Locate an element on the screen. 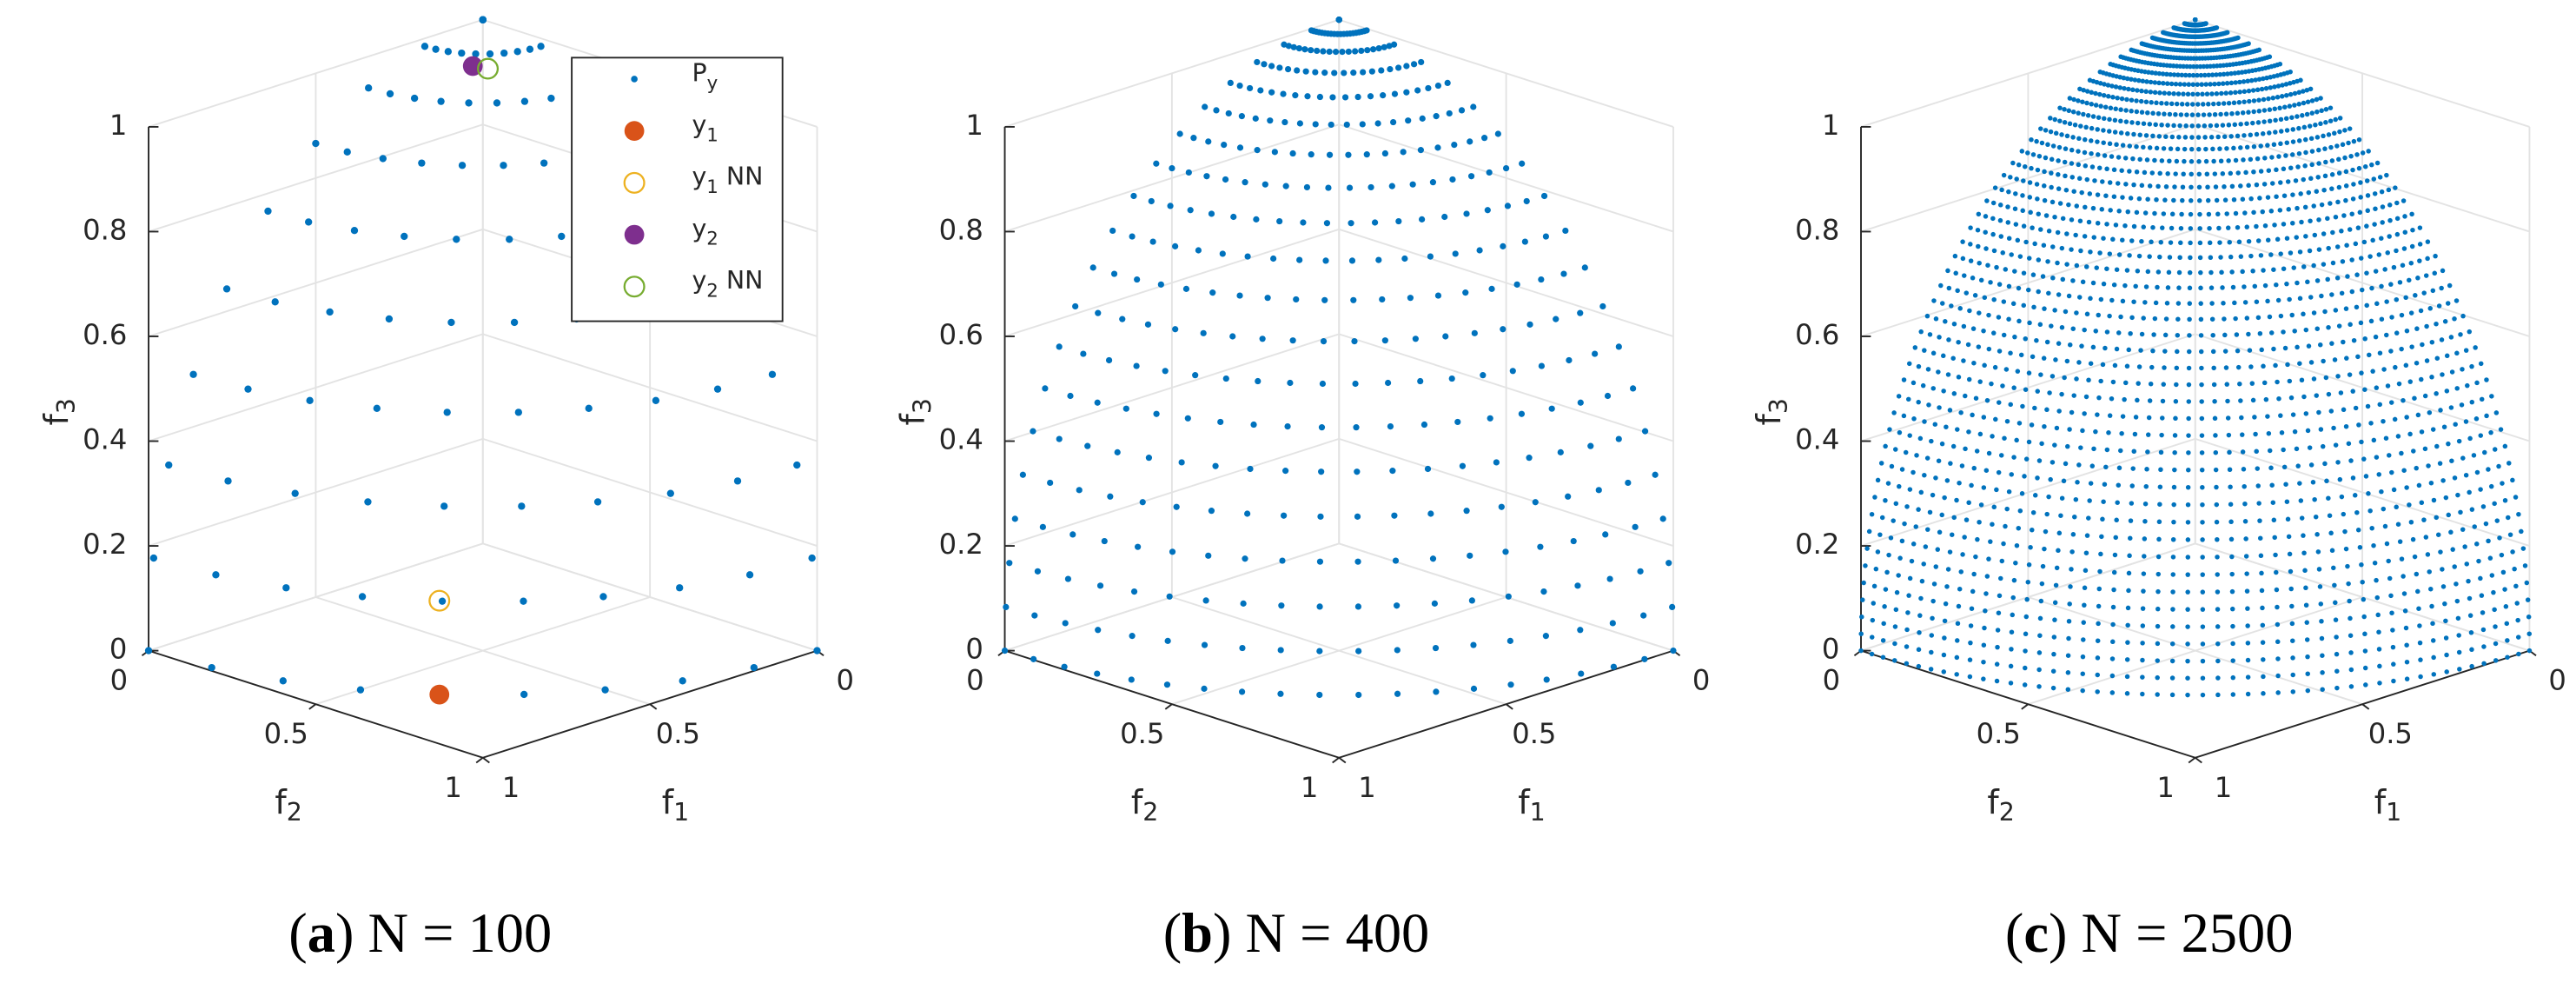  label-part: 2 is located at coordinates (712, 239).